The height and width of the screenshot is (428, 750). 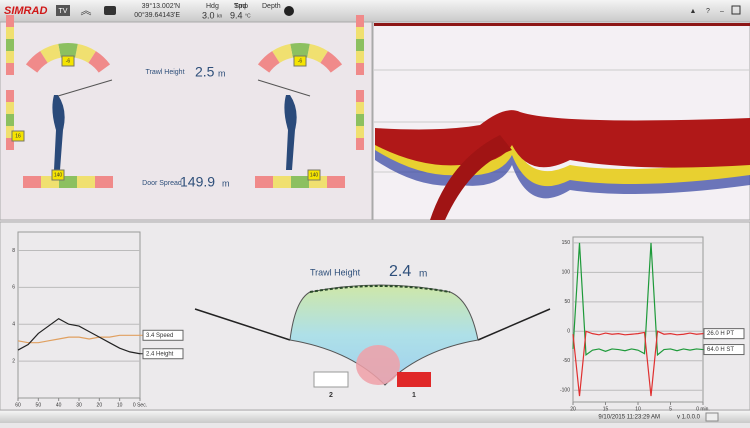 I want to click on series-tag: 26.0 H PT, so click(x=720, y=334).